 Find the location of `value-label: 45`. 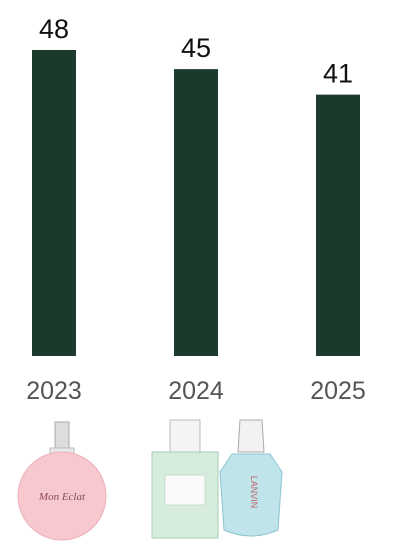

value-label: 45 is located at coordinates (196, 48).